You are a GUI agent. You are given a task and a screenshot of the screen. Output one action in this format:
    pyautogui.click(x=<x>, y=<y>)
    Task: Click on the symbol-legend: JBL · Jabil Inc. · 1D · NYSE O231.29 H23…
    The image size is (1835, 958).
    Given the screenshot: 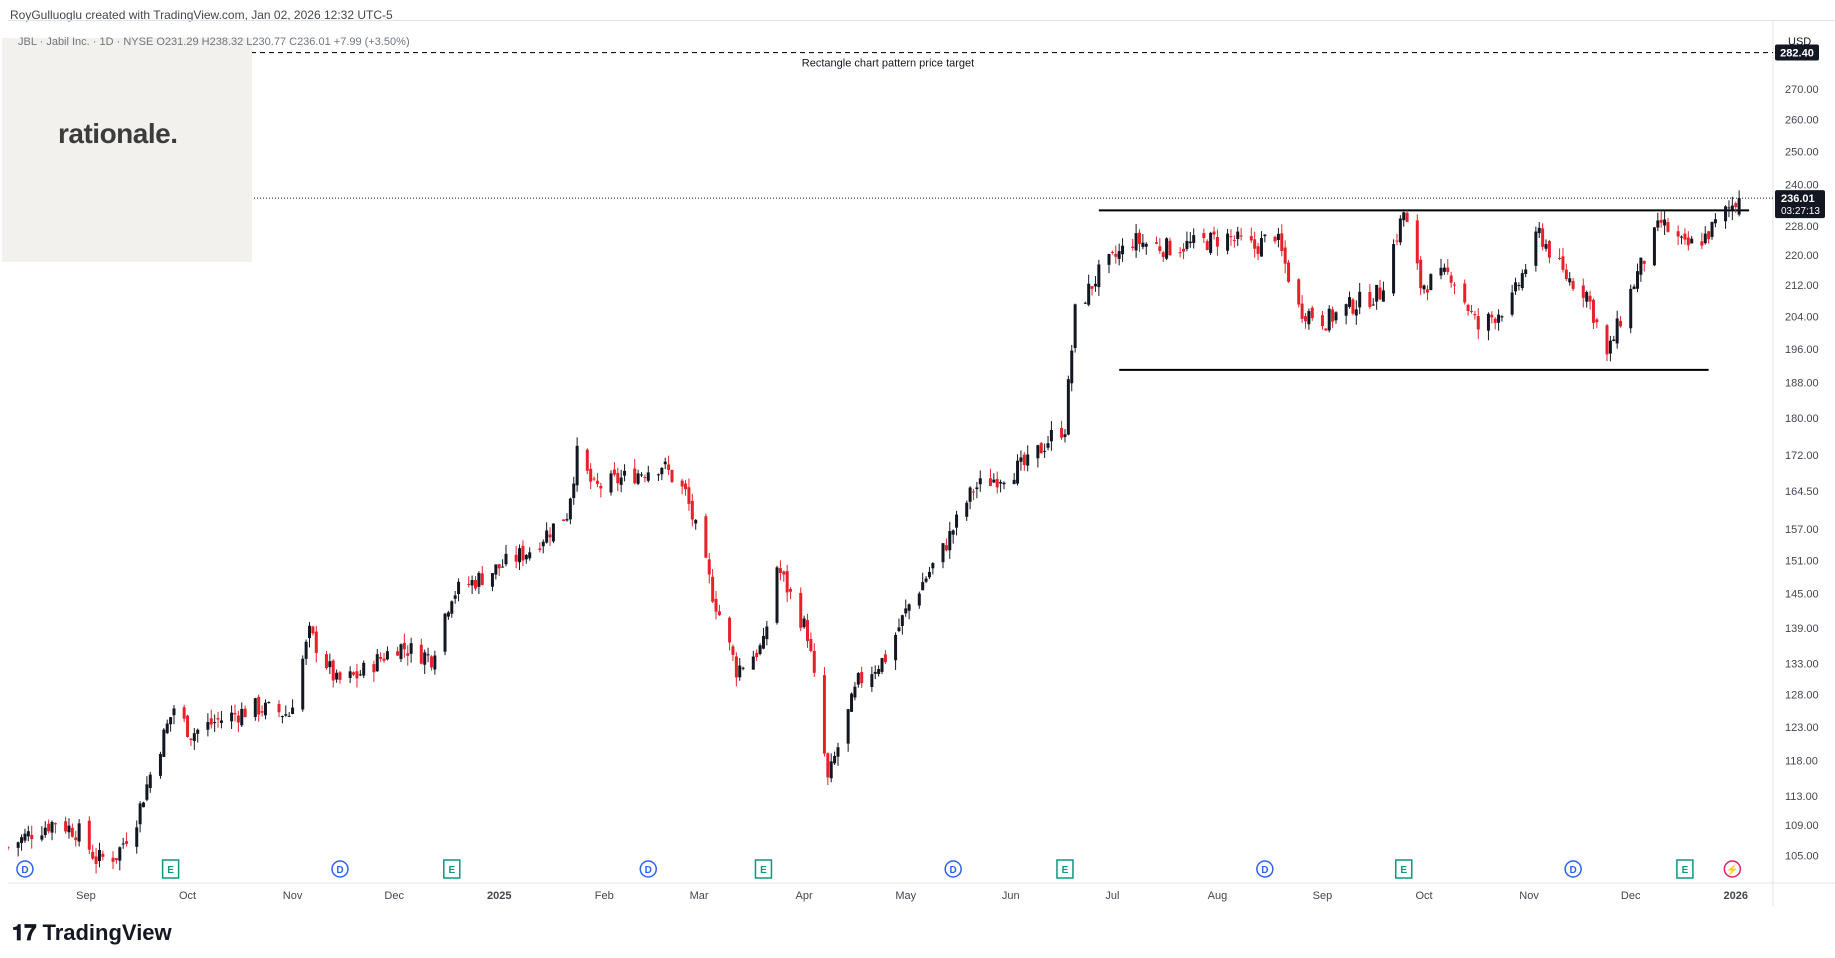 What is the action you would take?
    pyautogui.click(x=214, y=42)
    